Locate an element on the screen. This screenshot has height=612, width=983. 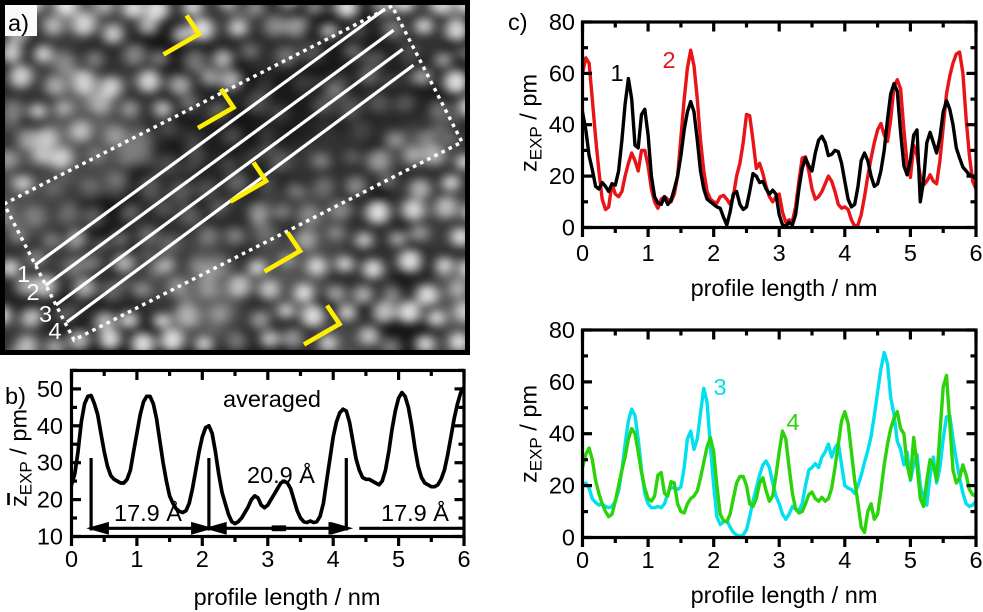
svg-text: a) is located at coordinates (18, 23).